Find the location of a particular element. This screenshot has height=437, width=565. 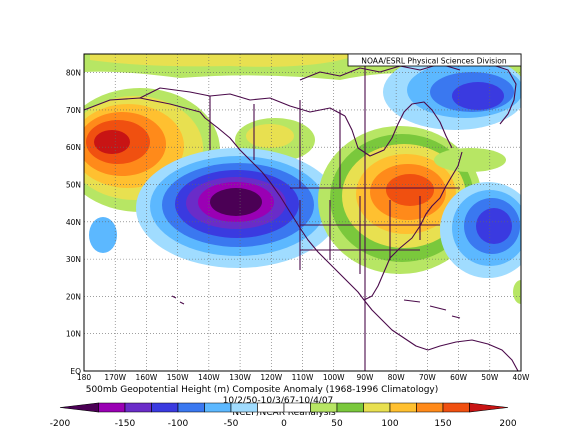

colorbar-ticks: -200 -150 -100 -50 0 50 100 150 200 is located at coordinates (283, 424).